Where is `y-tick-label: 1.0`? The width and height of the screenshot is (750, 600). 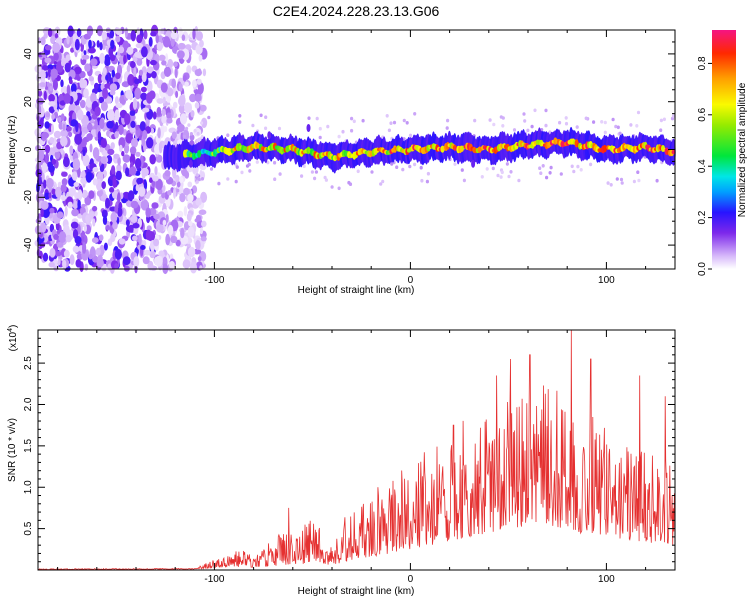 y-tick-label: 1.0 is located at coordinates (28, 487).